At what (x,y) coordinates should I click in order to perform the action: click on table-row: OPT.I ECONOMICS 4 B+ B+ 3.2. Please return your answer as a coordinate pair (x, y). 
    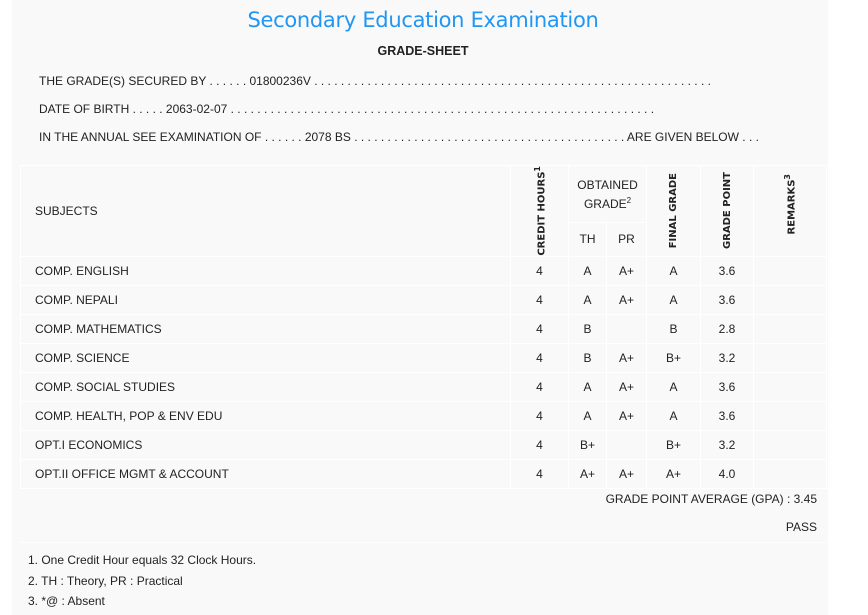
    Looking at the image, I should click on (424, 444).